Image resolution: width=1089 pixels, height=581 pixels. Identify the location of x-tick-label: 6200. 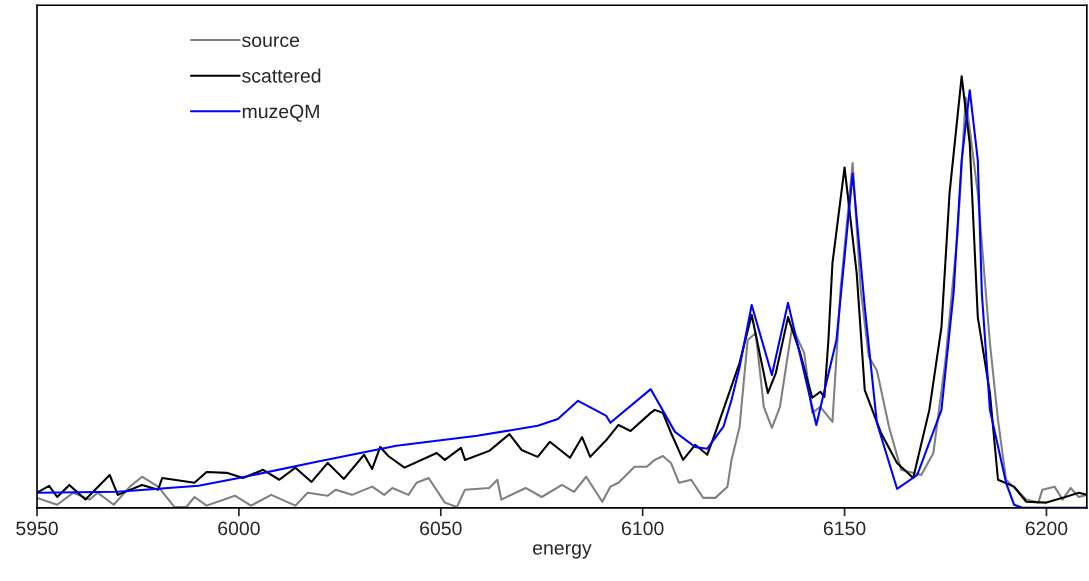
(1046, 528).